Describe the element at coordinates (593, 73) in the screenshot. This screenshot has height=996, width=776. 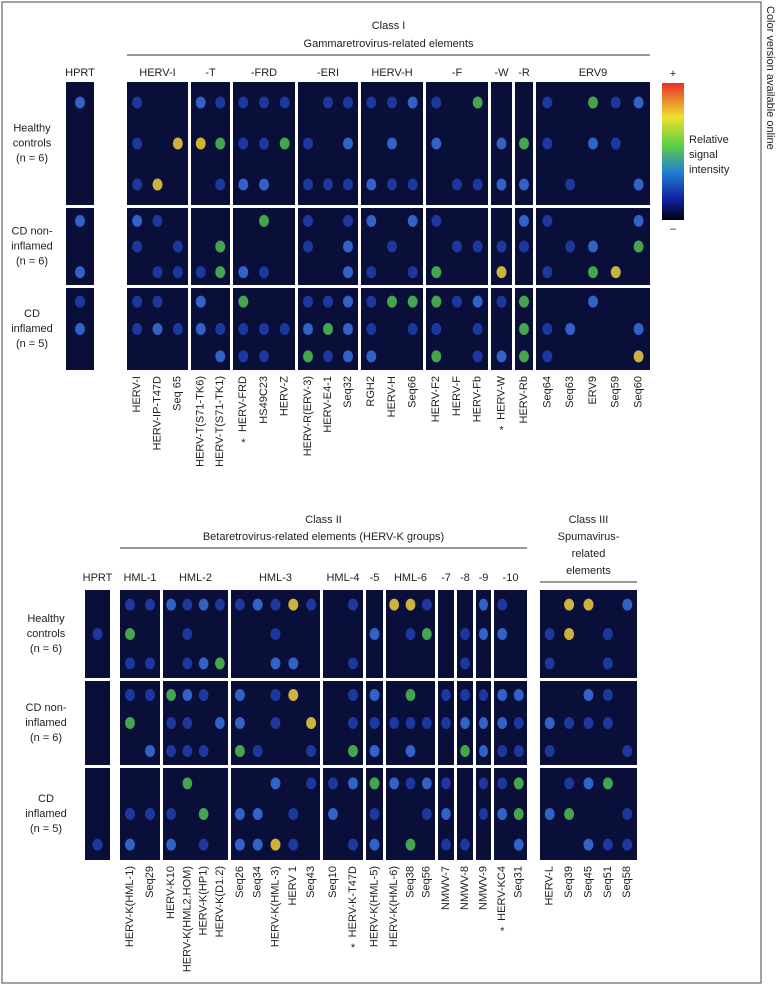
I see `group-label: ERV9` at that location.